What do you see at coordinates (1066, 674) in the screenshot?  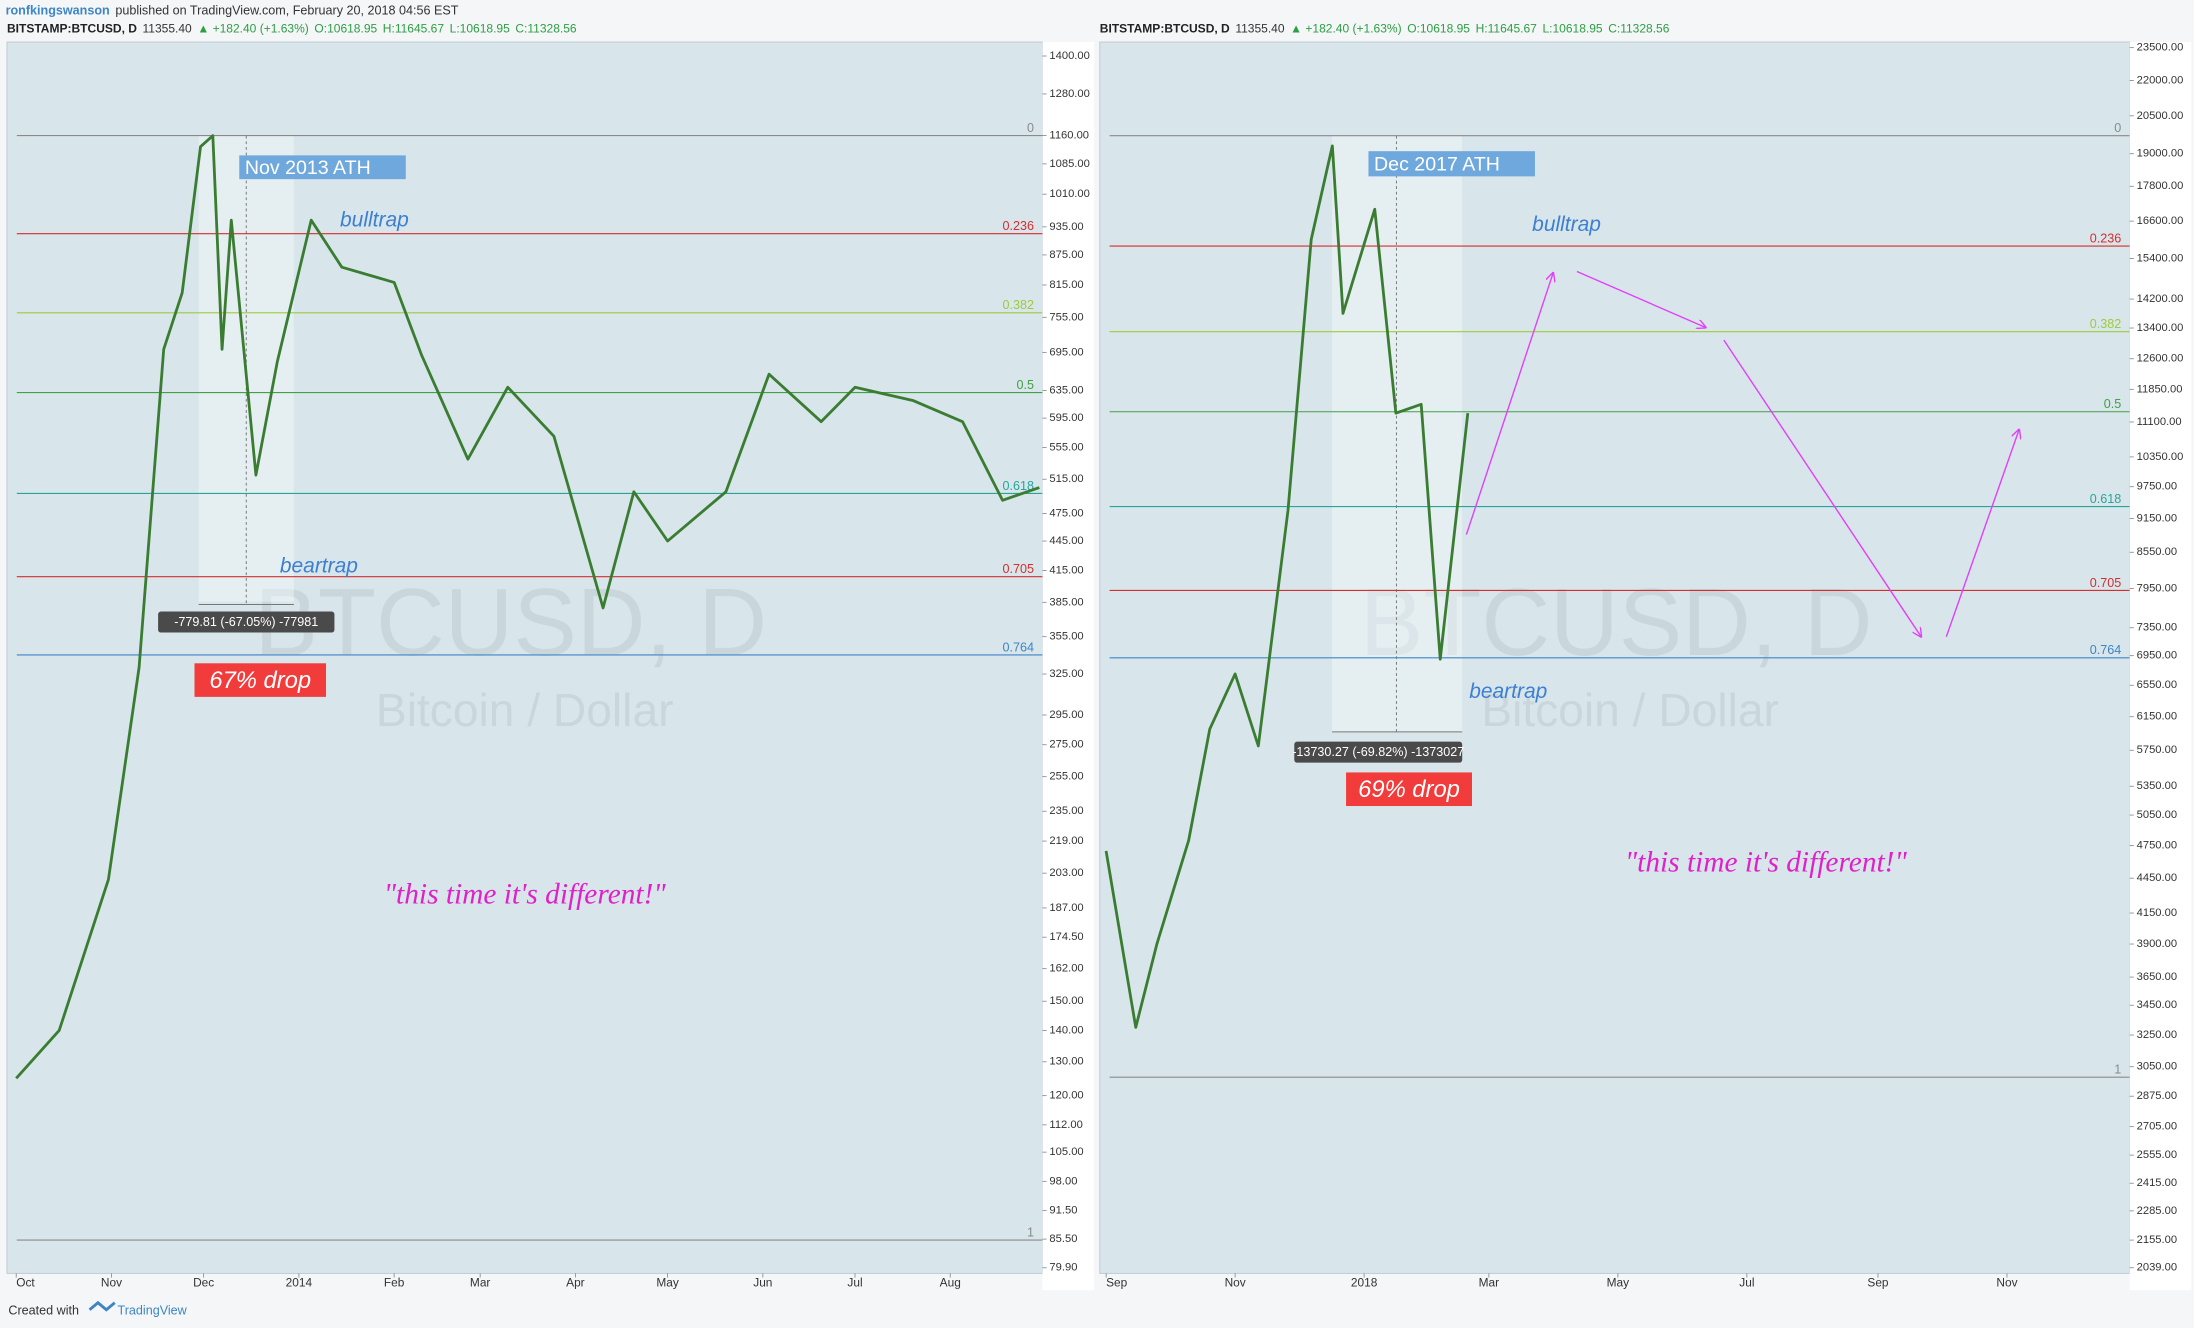 I see `y-tick-label: 325.00` at bounding box center [1066, 674].